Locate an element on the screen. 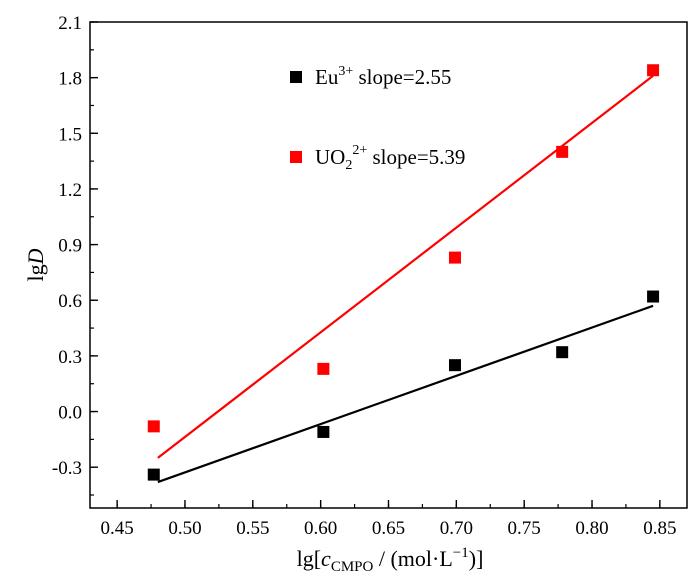 Image resolution: width=700 pixels, height=586 pixels. x-axis: 0.45 0.50 0.55 0.60 0.65 0.70 0.75 0.80 0.85 is located at coordinates (388, 519).